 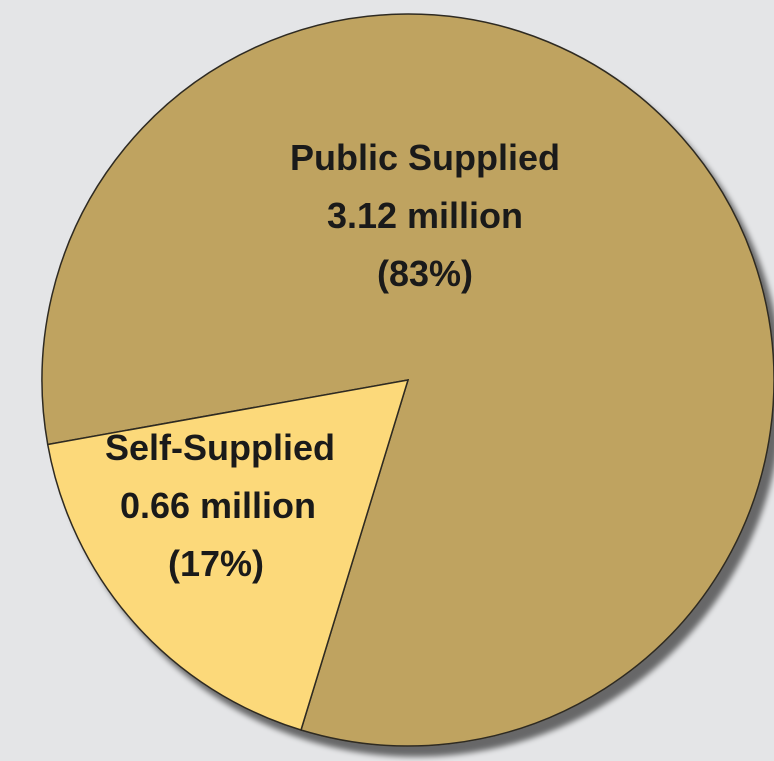 I want to click on slice-name-self-supplied: Self-Supplied, so click(x=220, y=447).